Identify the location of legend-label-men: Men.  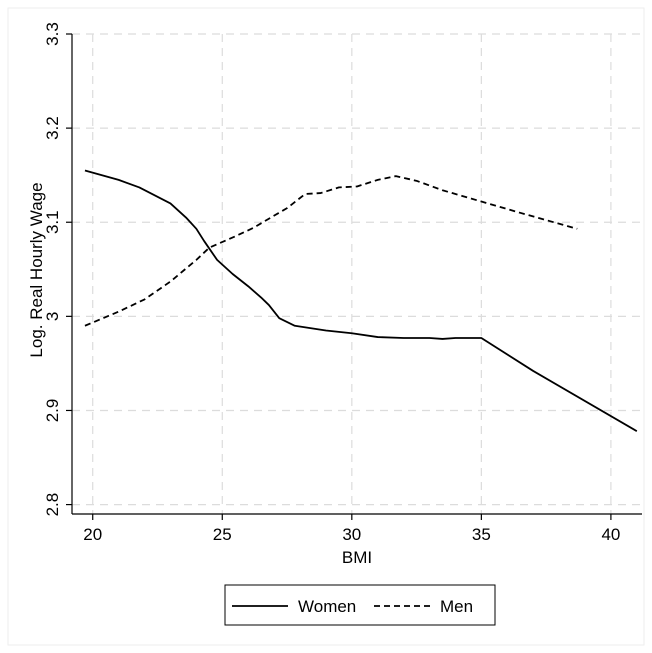
(456, 606).